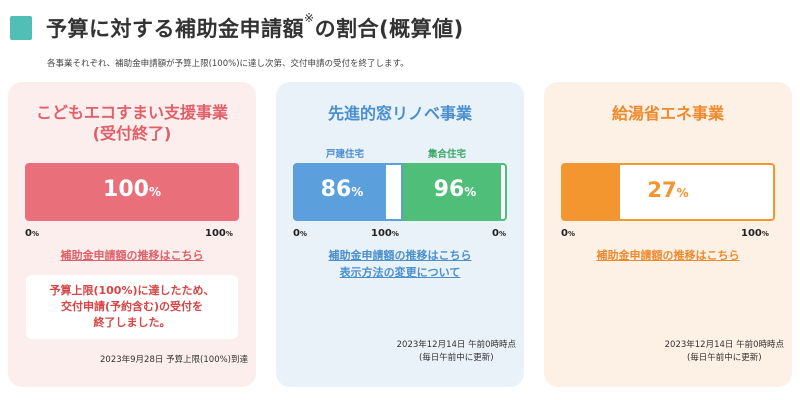 The image size is (800, 400). I want to click on progress-value-detached: 86%, so click(342, 189).